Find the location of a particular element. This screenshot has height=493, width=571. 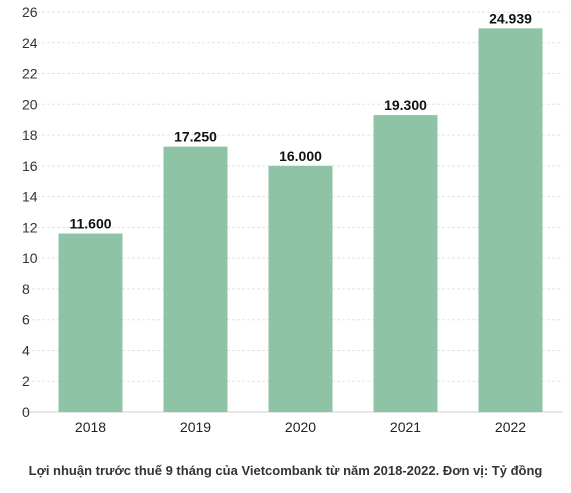

bar-2020 is located at coordinates (300, 288).